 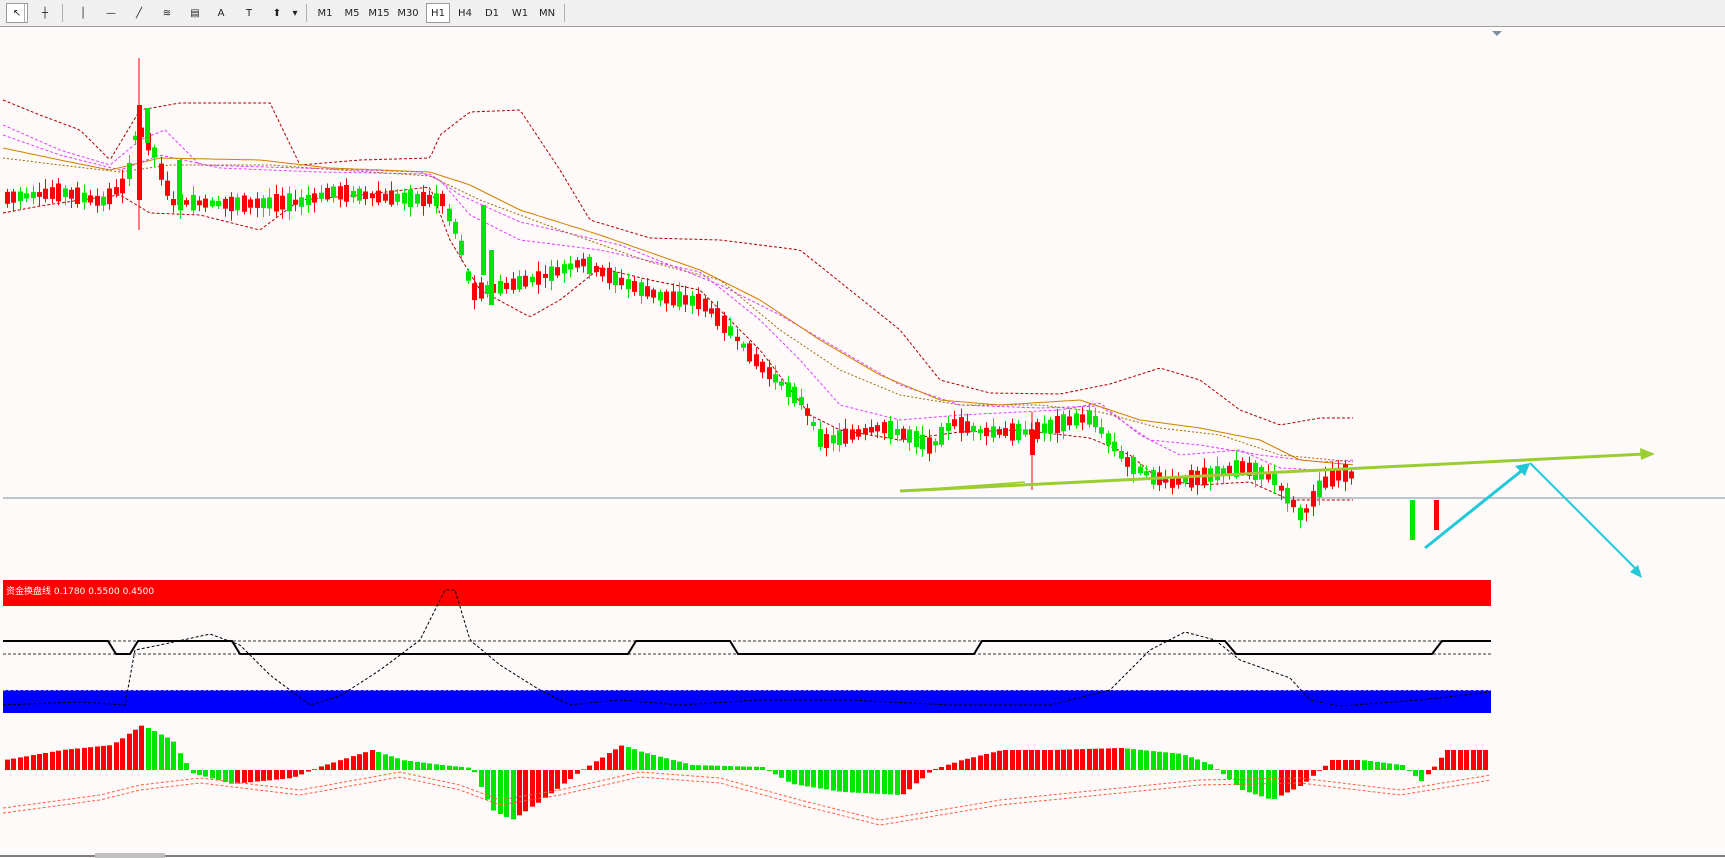 I want to click on crosshair-icon: ┼, so click(x=45, y=13).